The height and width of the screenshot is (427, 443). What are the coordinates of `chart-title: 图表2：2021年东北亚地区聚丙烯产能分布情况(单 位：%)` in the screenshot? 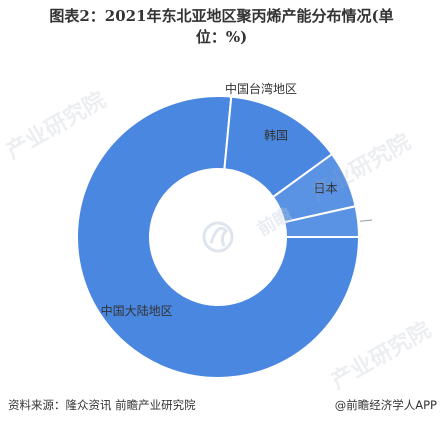 It's located at (221, 27).